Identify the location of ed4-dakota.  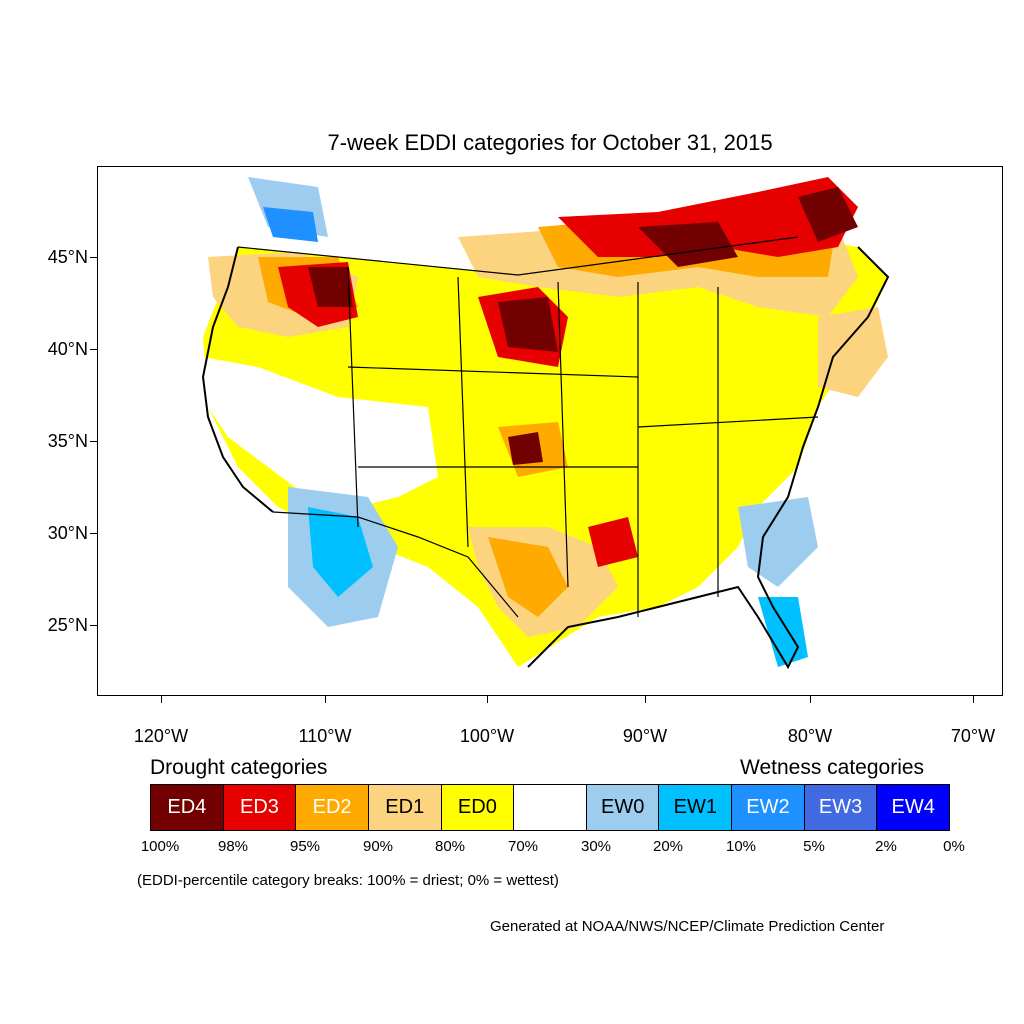
(528, 324).